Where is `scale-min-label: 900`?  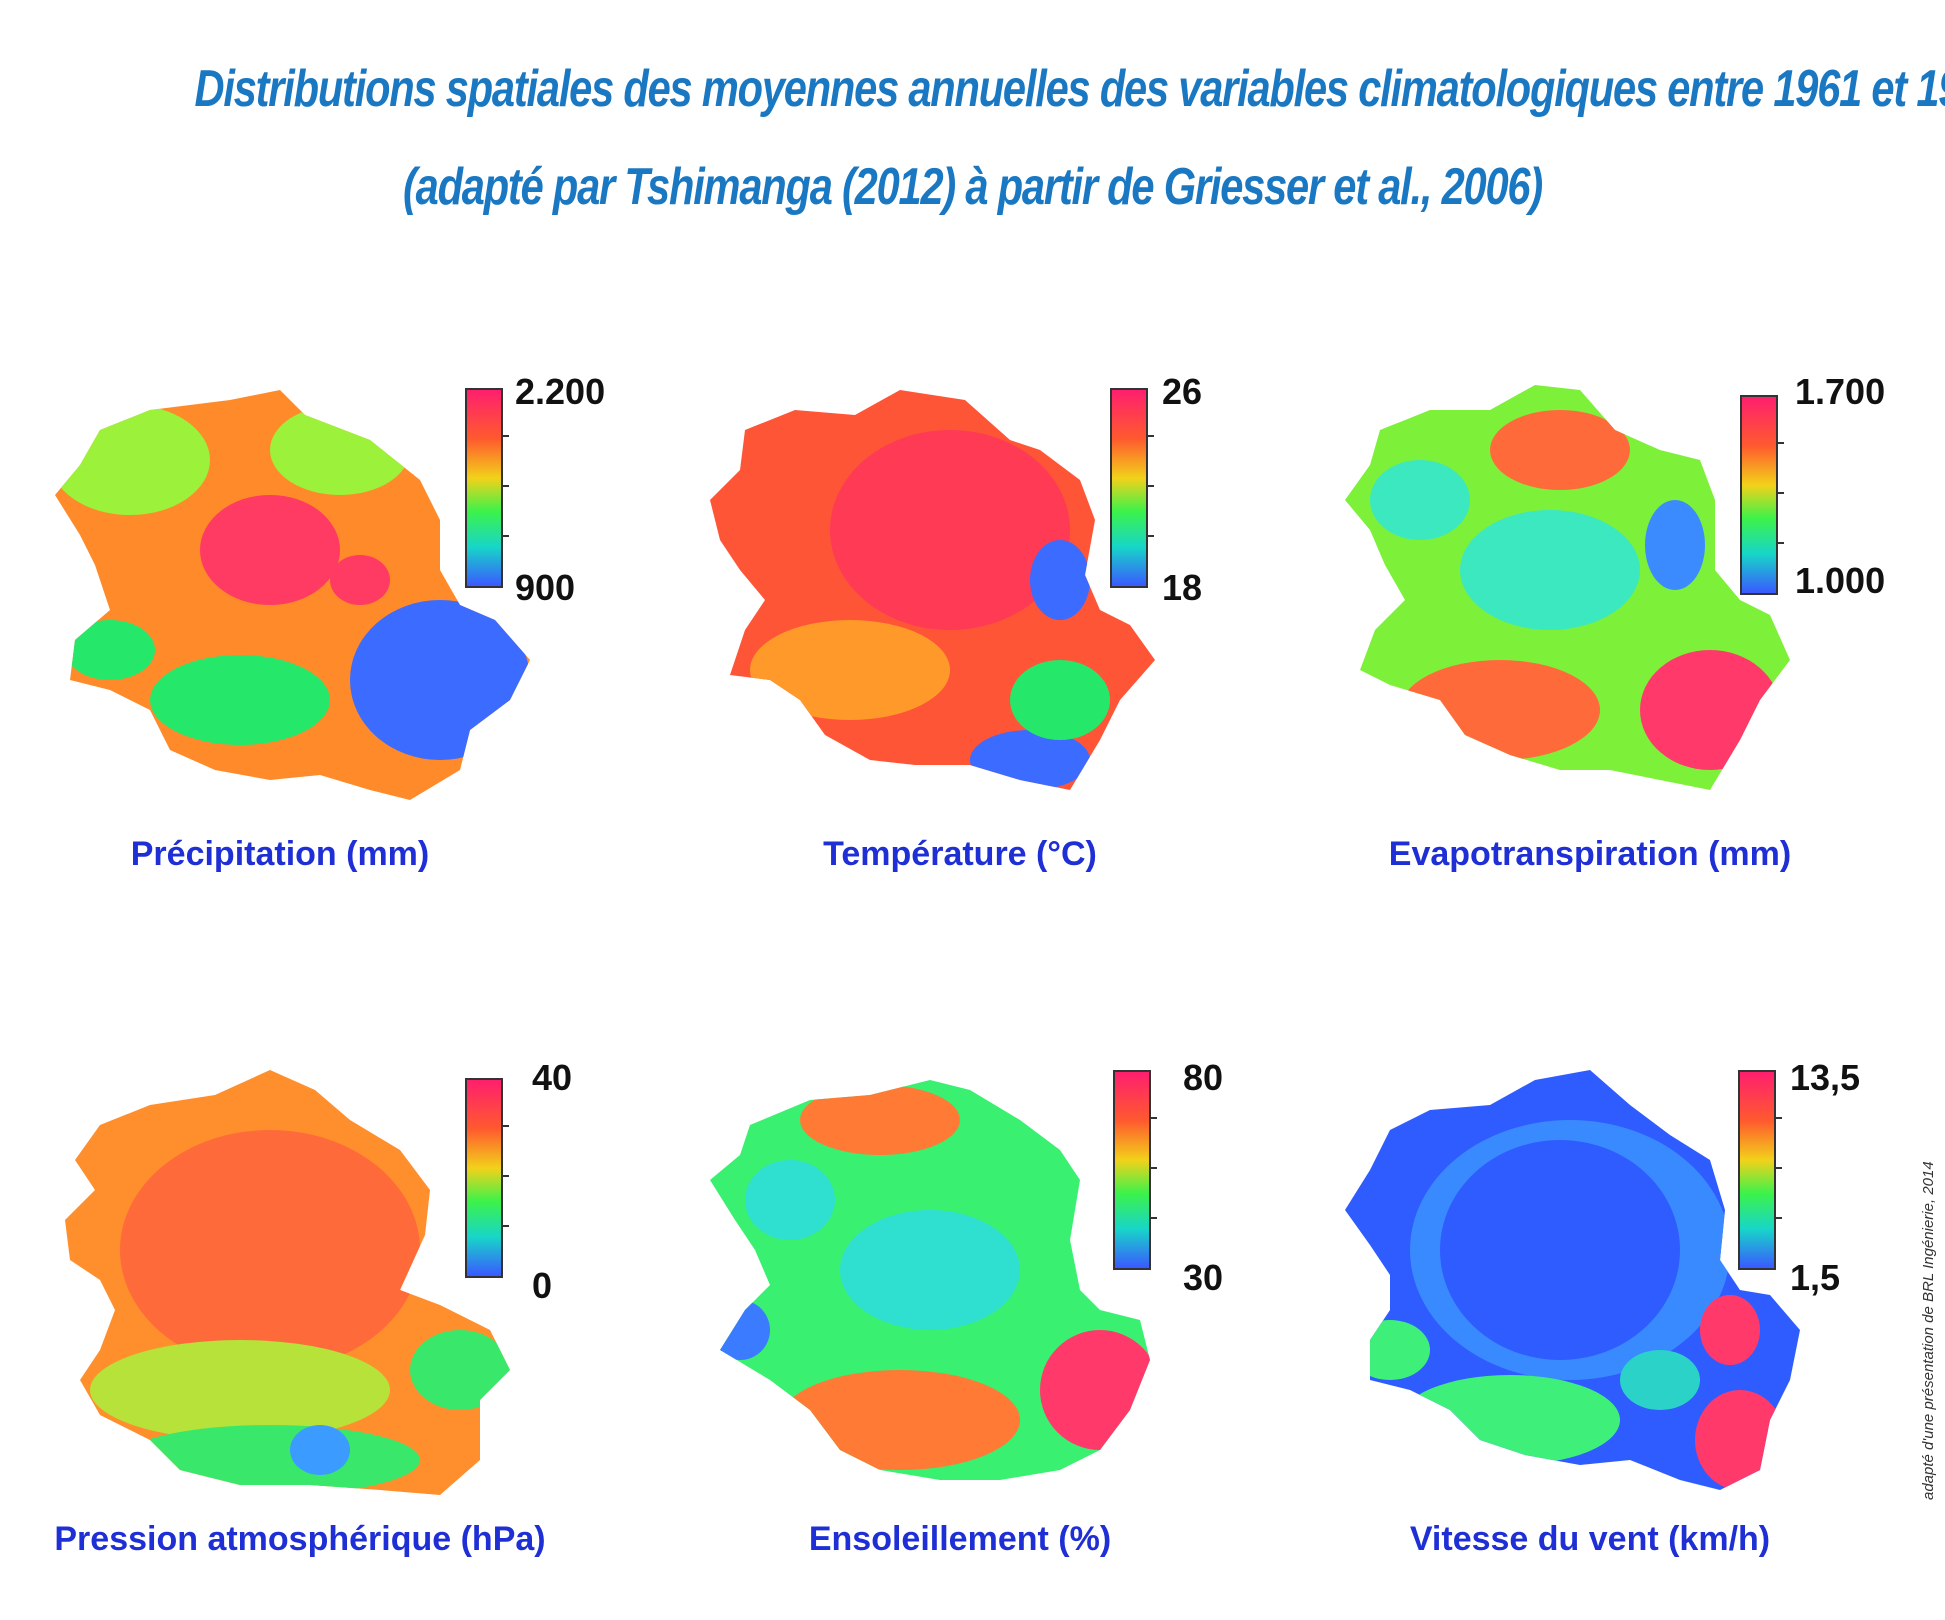 scale-min-label: 900 is located at coordinates (545, 587).